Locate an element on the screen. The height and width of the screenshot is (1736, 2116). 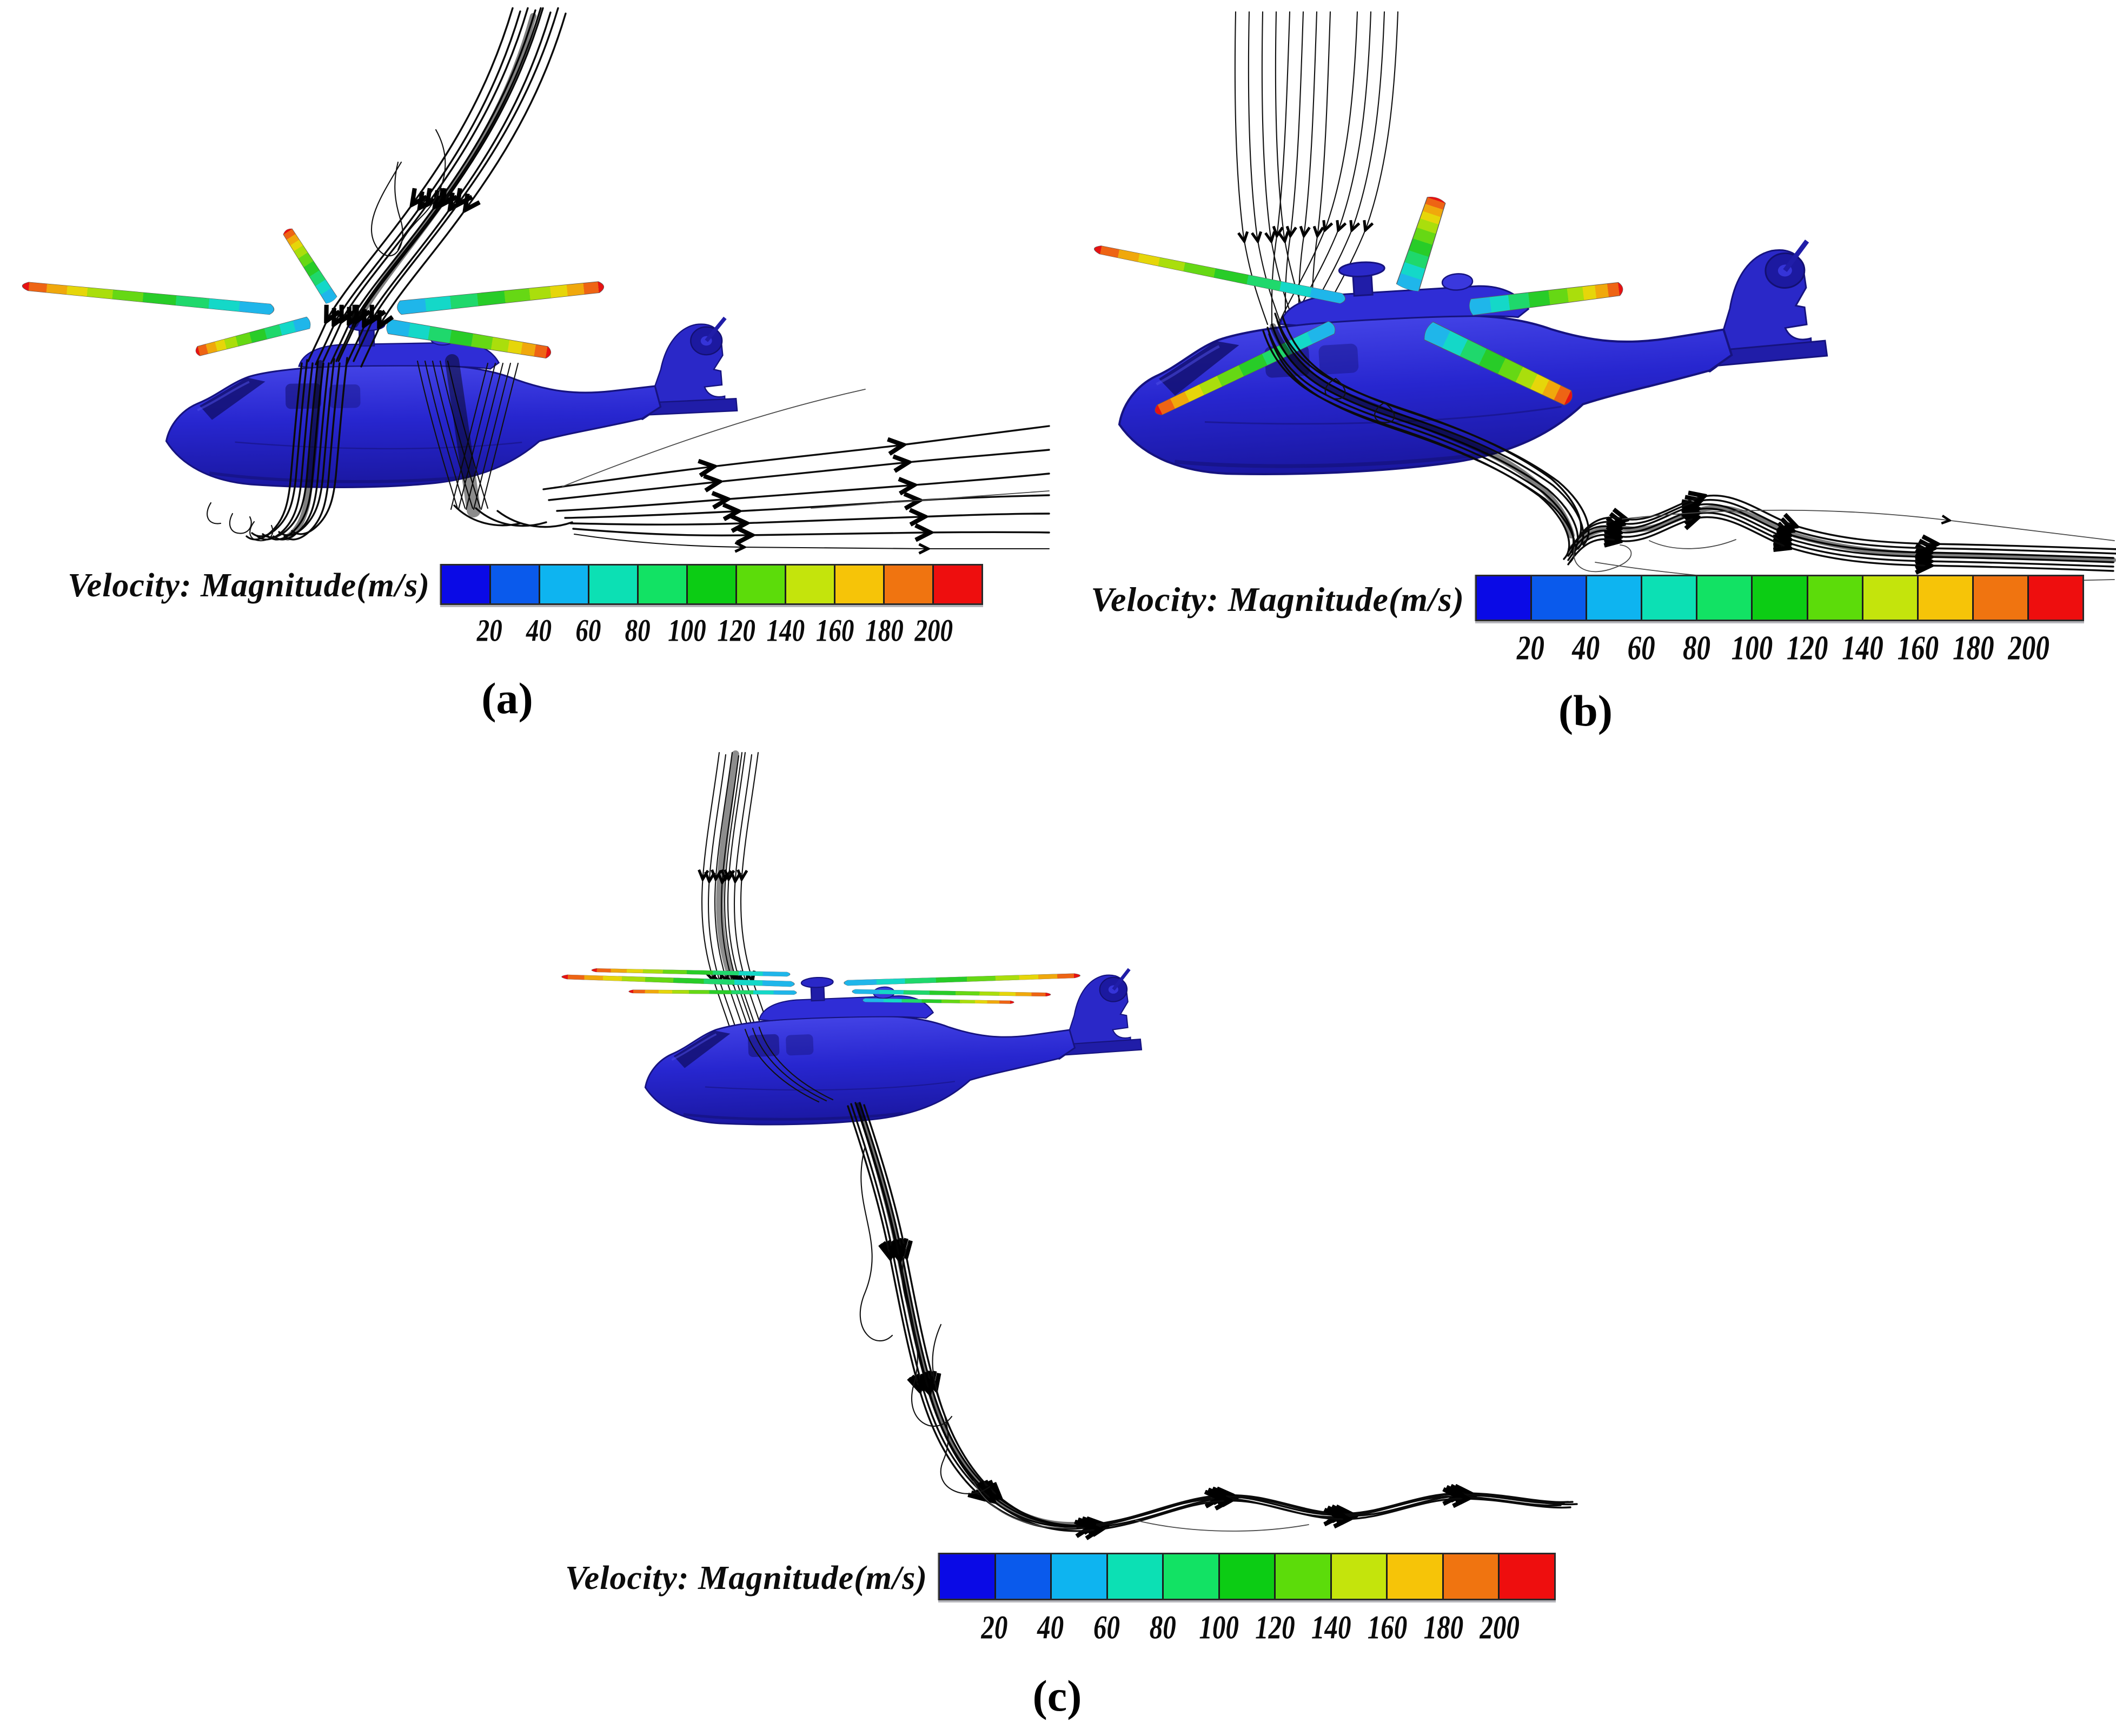
colorbar-b is located at coordinates (1779, 598).